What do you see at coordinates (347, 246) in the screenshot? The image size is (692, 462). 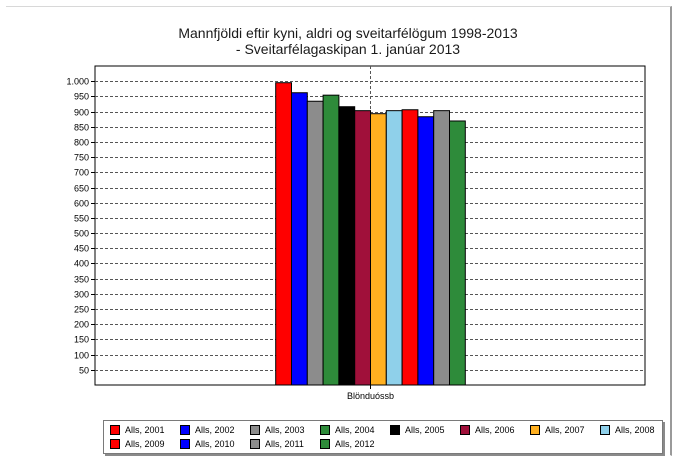 I see `bar-alls-2005` at bounding box center [347, 246].